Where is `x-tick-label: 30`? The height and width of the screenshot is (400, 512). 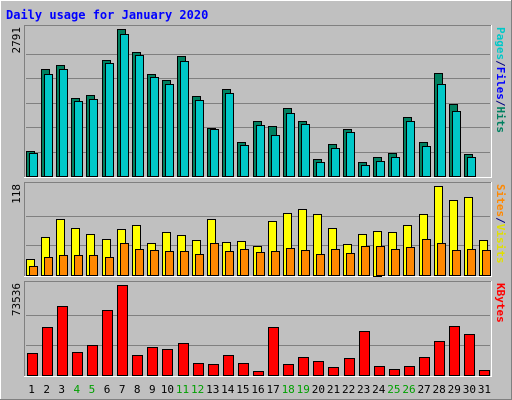
x-tick-label: 30 is located at coordinates (469, 389).